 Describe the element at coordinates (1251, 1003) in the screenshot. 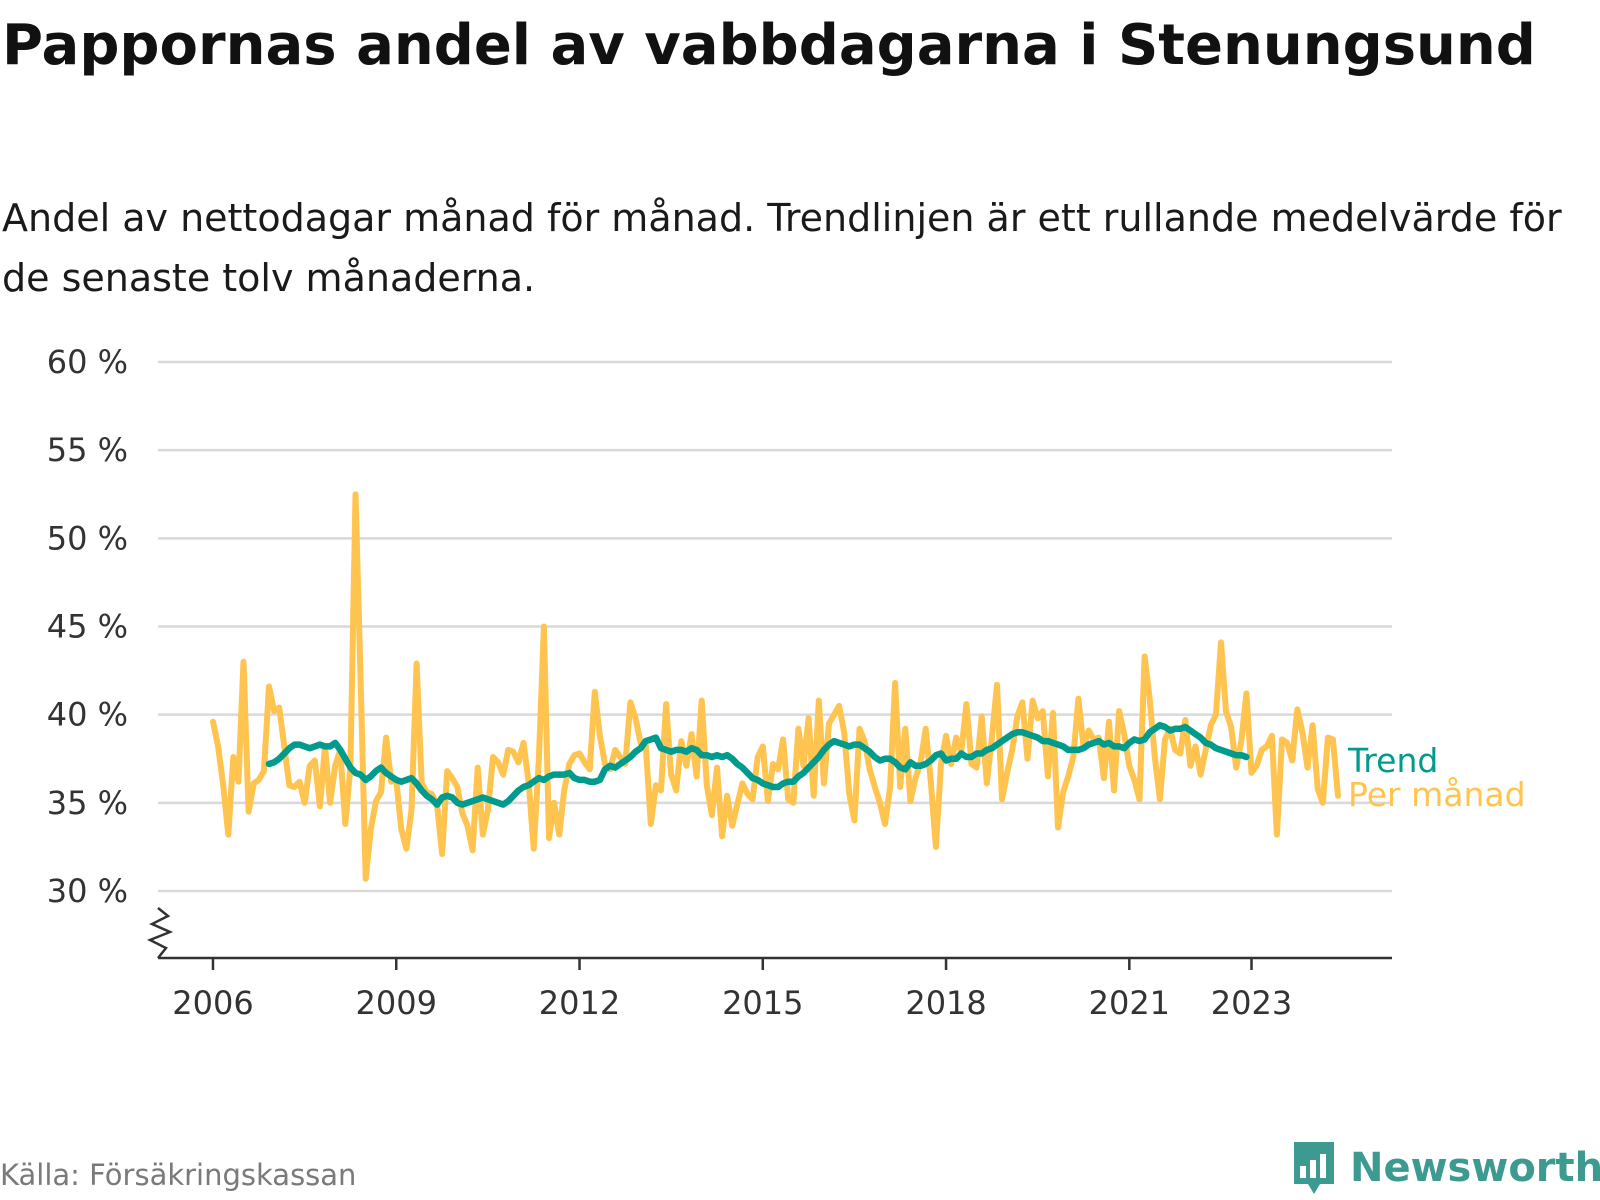

I see `x-tick-label-2023: 2023` at that location.